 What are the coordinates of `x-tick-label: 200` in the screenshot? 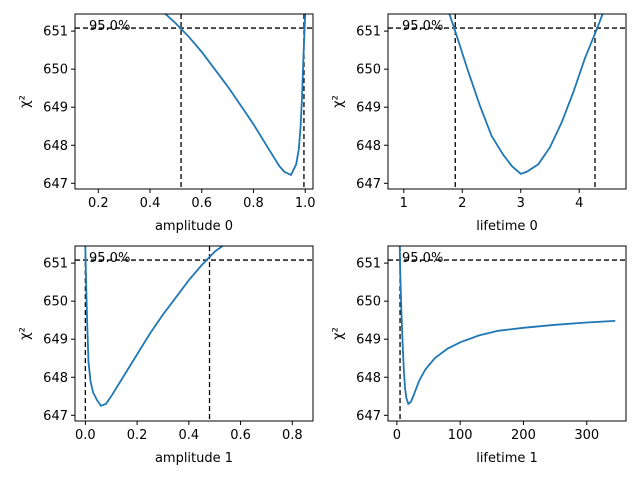 It's located at (523, 435).